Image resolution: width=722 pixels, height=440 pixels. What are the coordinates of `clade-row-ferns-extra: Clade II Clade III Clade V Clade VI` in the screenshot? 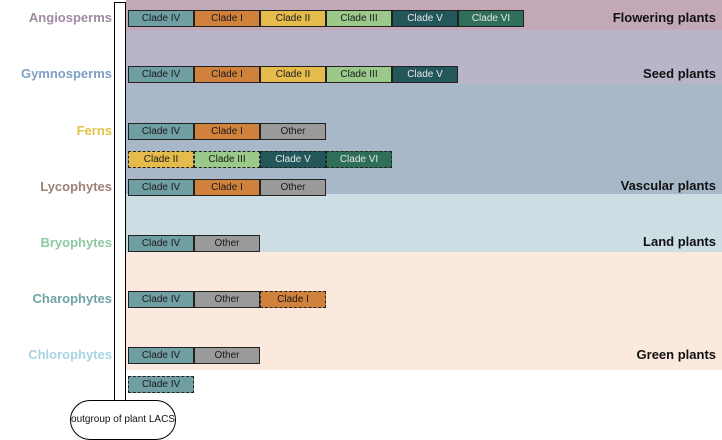 It's located at (260, 159).